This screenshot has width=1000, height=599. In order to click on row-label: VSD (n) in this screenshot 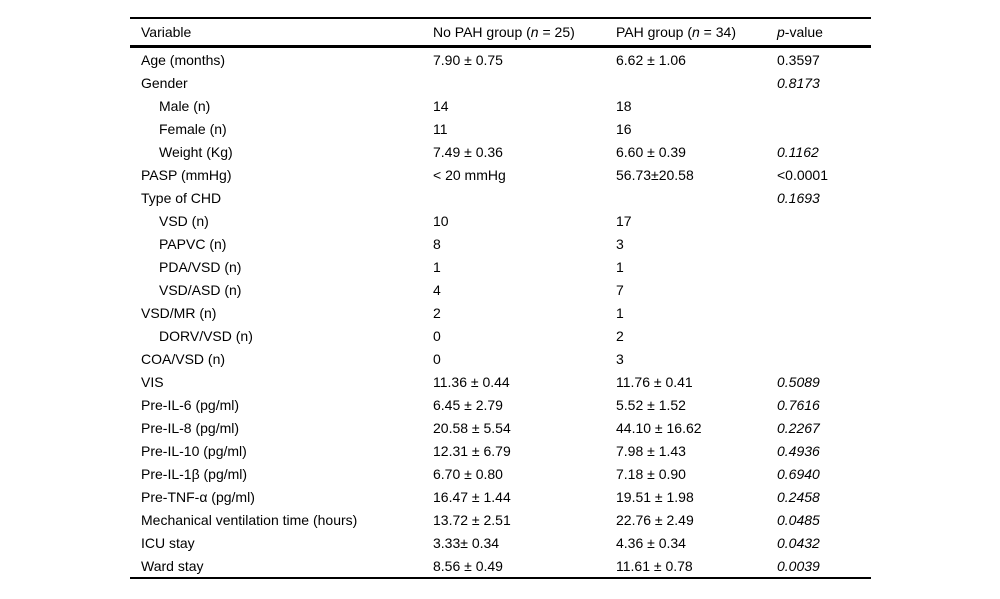, I will do `click(184, 220)`.